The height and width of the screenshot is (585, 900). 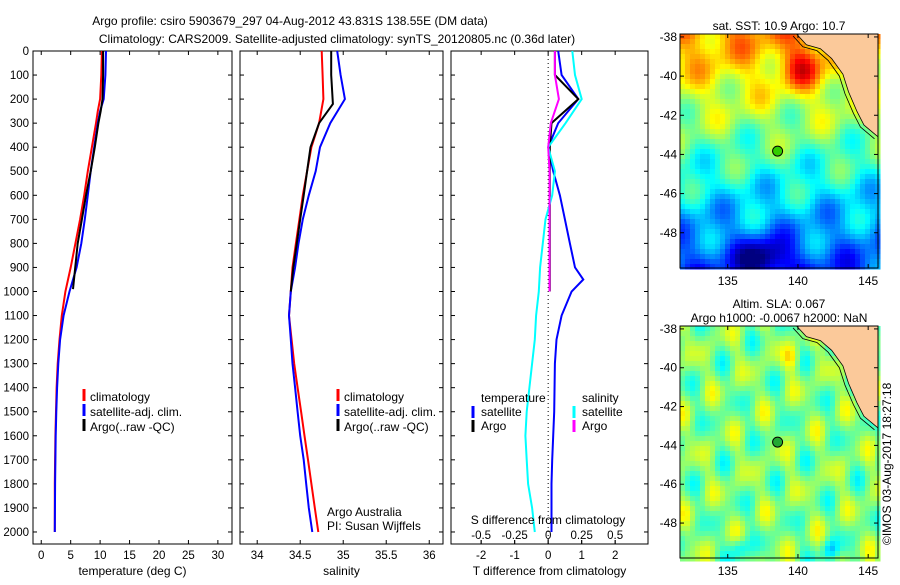 What do you see at coordinates (16, 365) in the screenshot?
I see `y-tick-label: 1300` at bounding box center [16, 365].